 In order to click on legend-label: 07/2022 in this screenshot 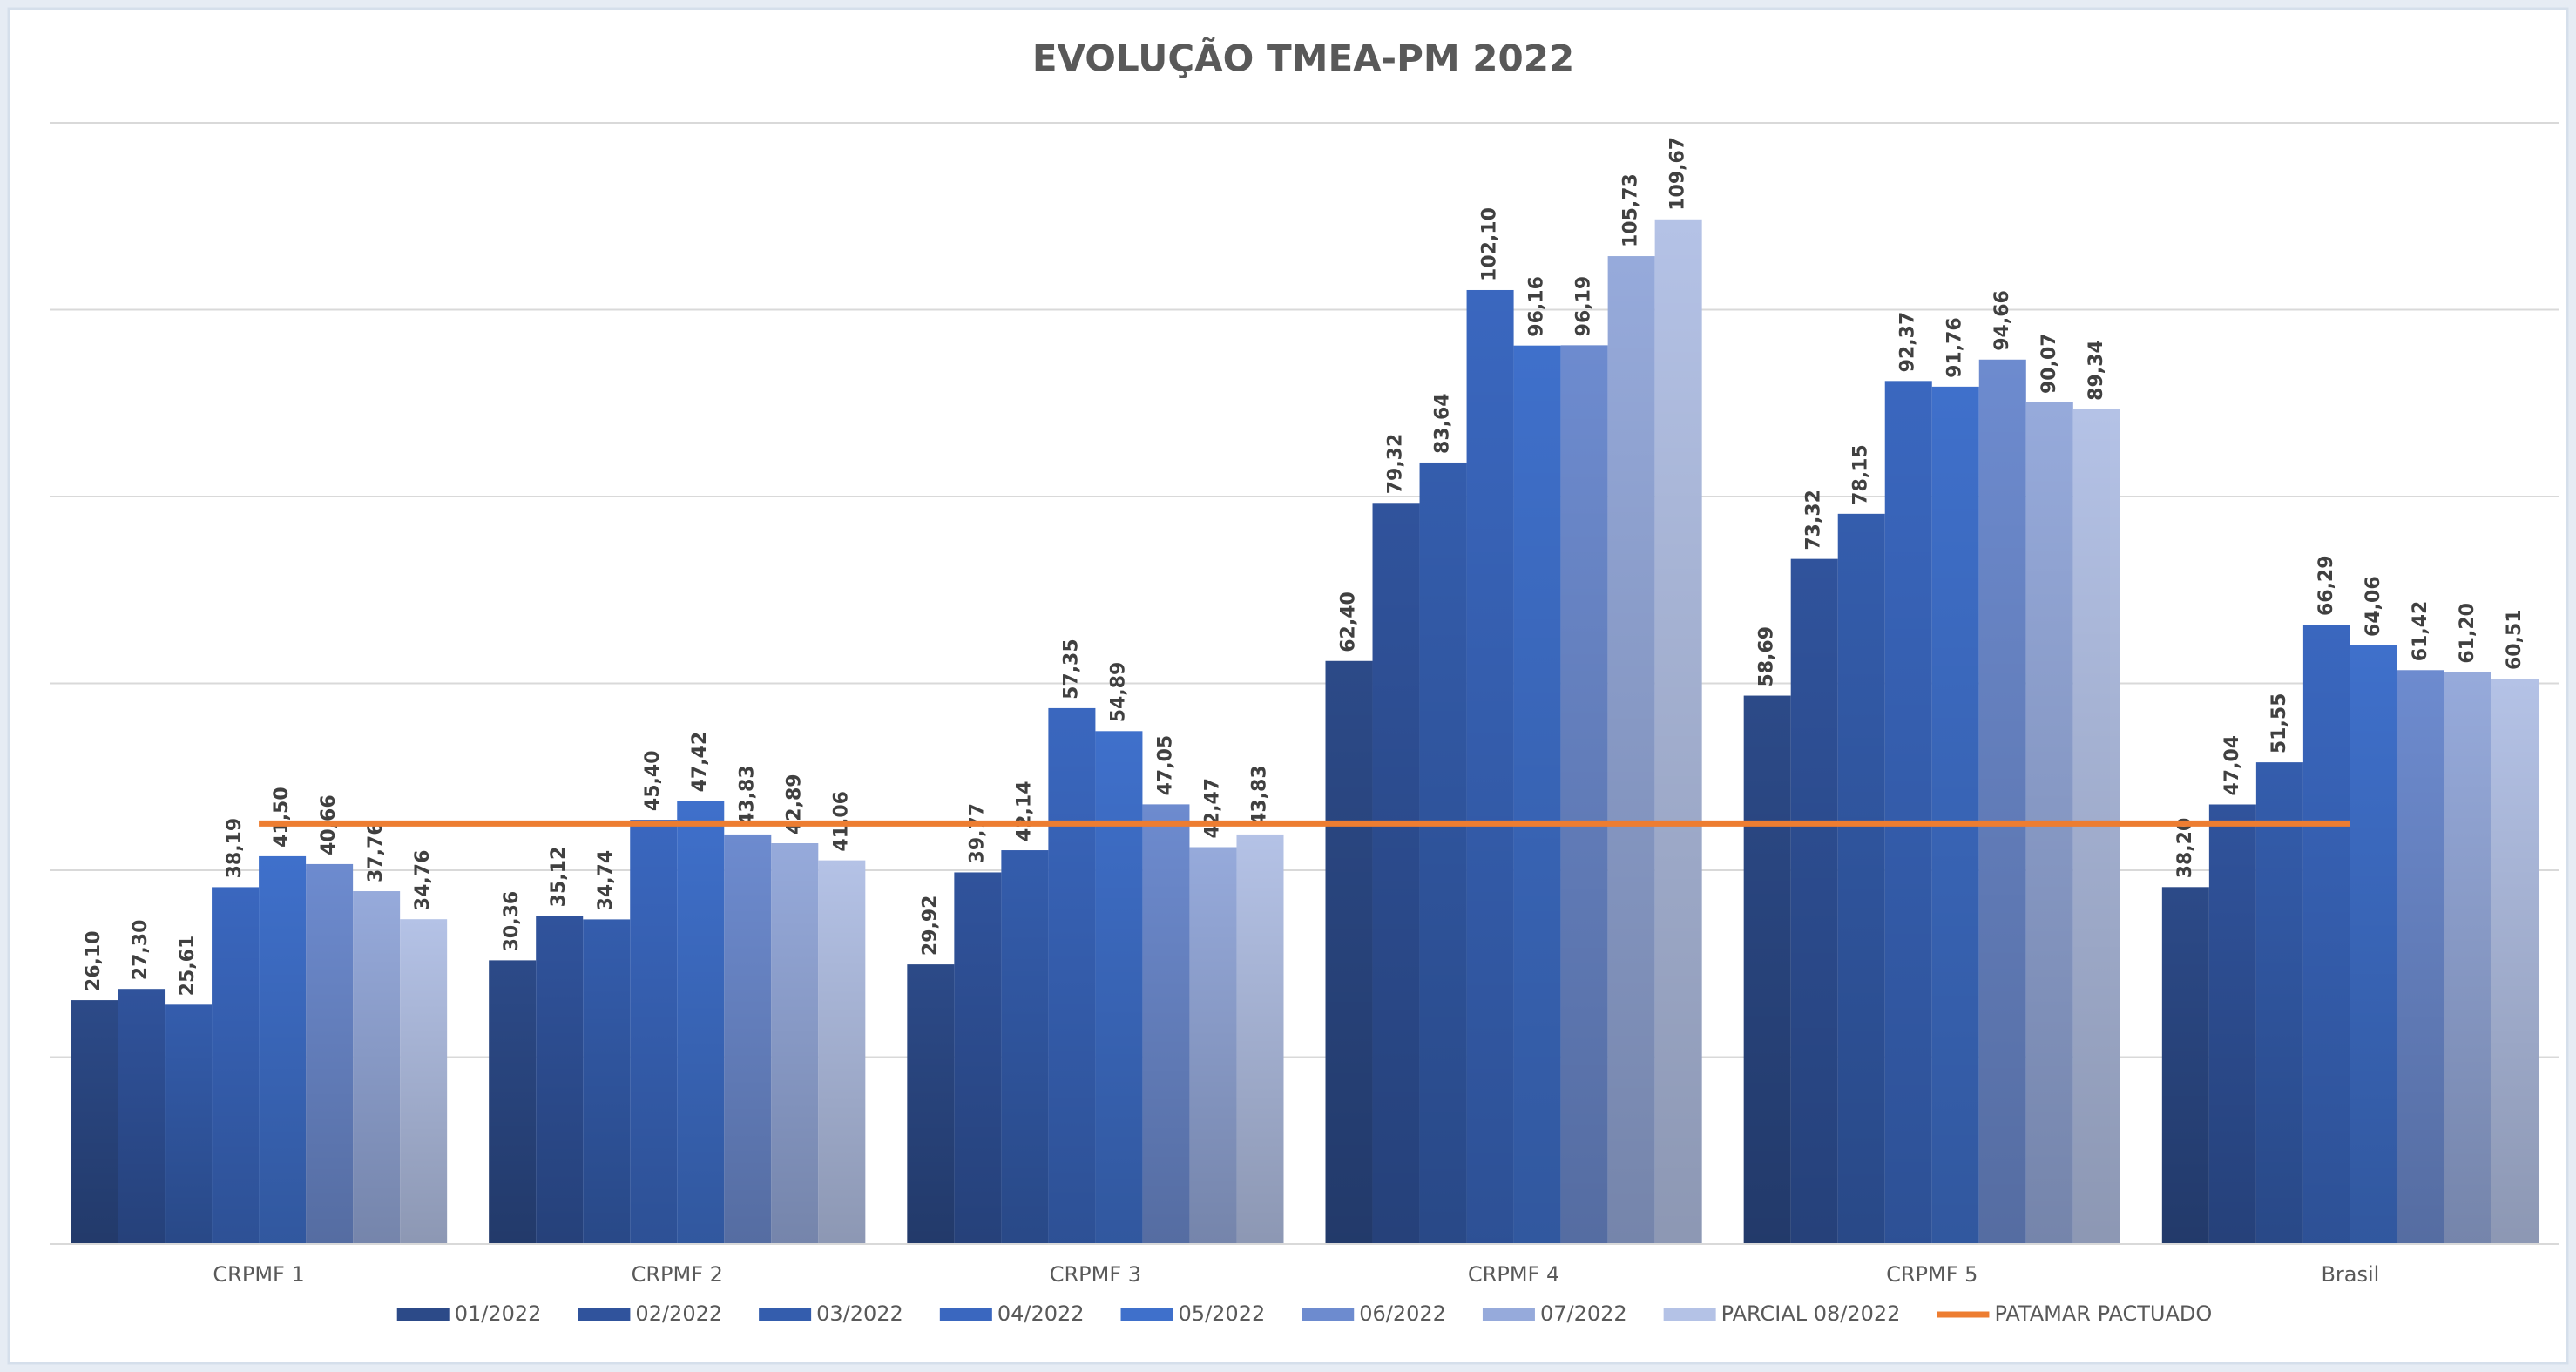, I will do `click(1583, 1313)`.